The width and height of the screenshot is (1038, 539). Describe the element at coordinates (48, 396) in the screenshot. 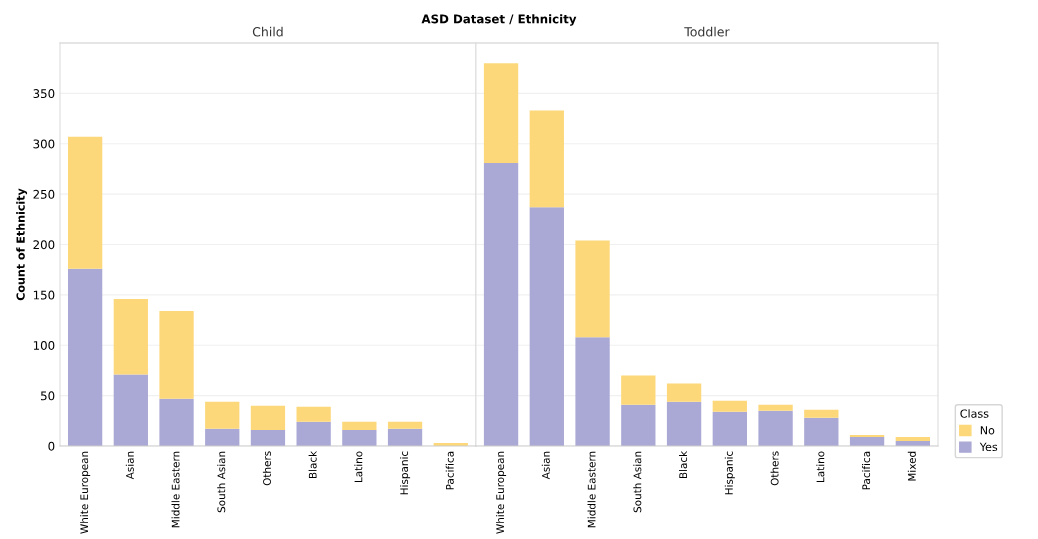

I see `y-tick-label: 50` at that location.